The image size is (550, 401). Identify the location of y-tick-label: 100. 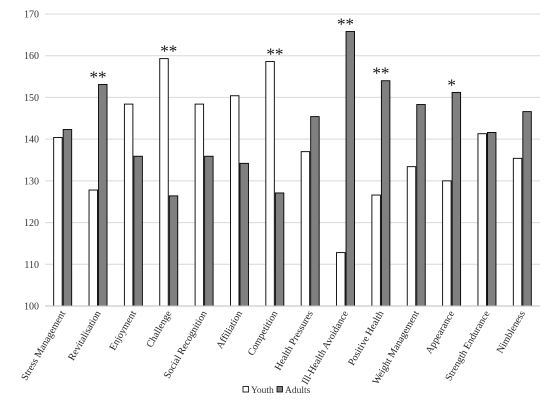
(31, 307).